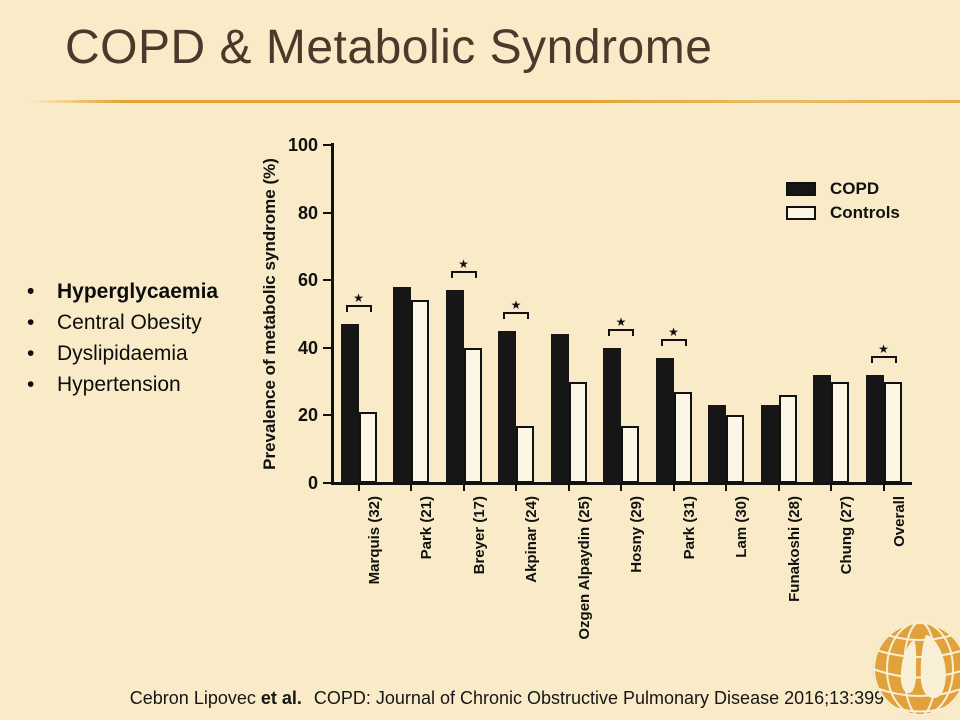 Image resolution: width=960 pixels, height=720 pixels. What do you see at coordinates (801, 213) in the screenshot?
I see `legend-swatch-controls` at bounding box center [801, 213].